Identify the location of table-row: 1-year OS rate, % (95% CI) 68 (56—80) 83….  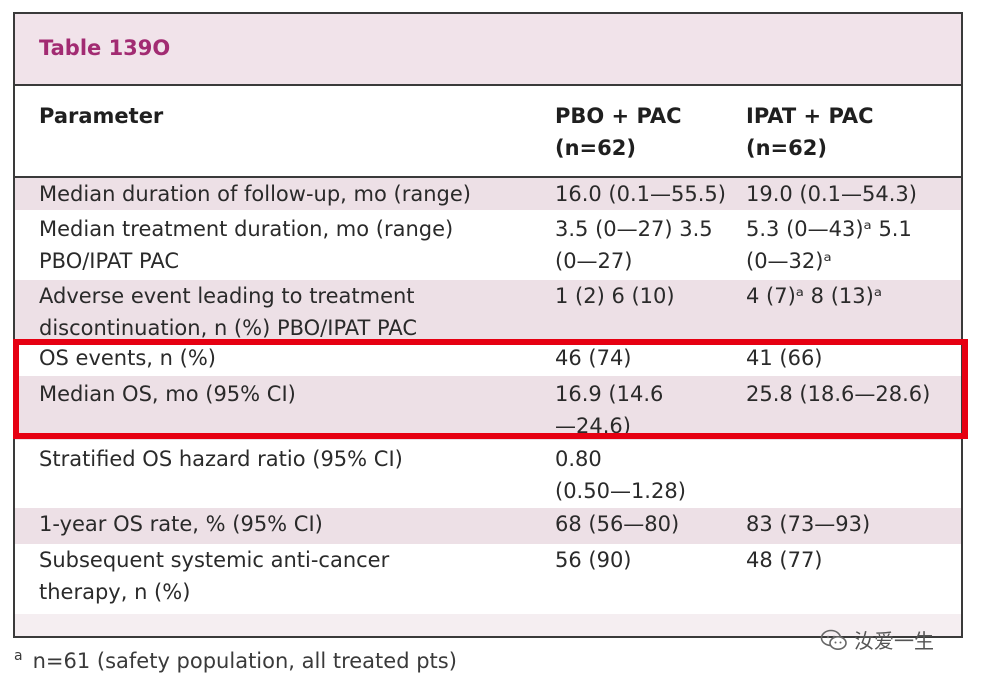
(488, 526).